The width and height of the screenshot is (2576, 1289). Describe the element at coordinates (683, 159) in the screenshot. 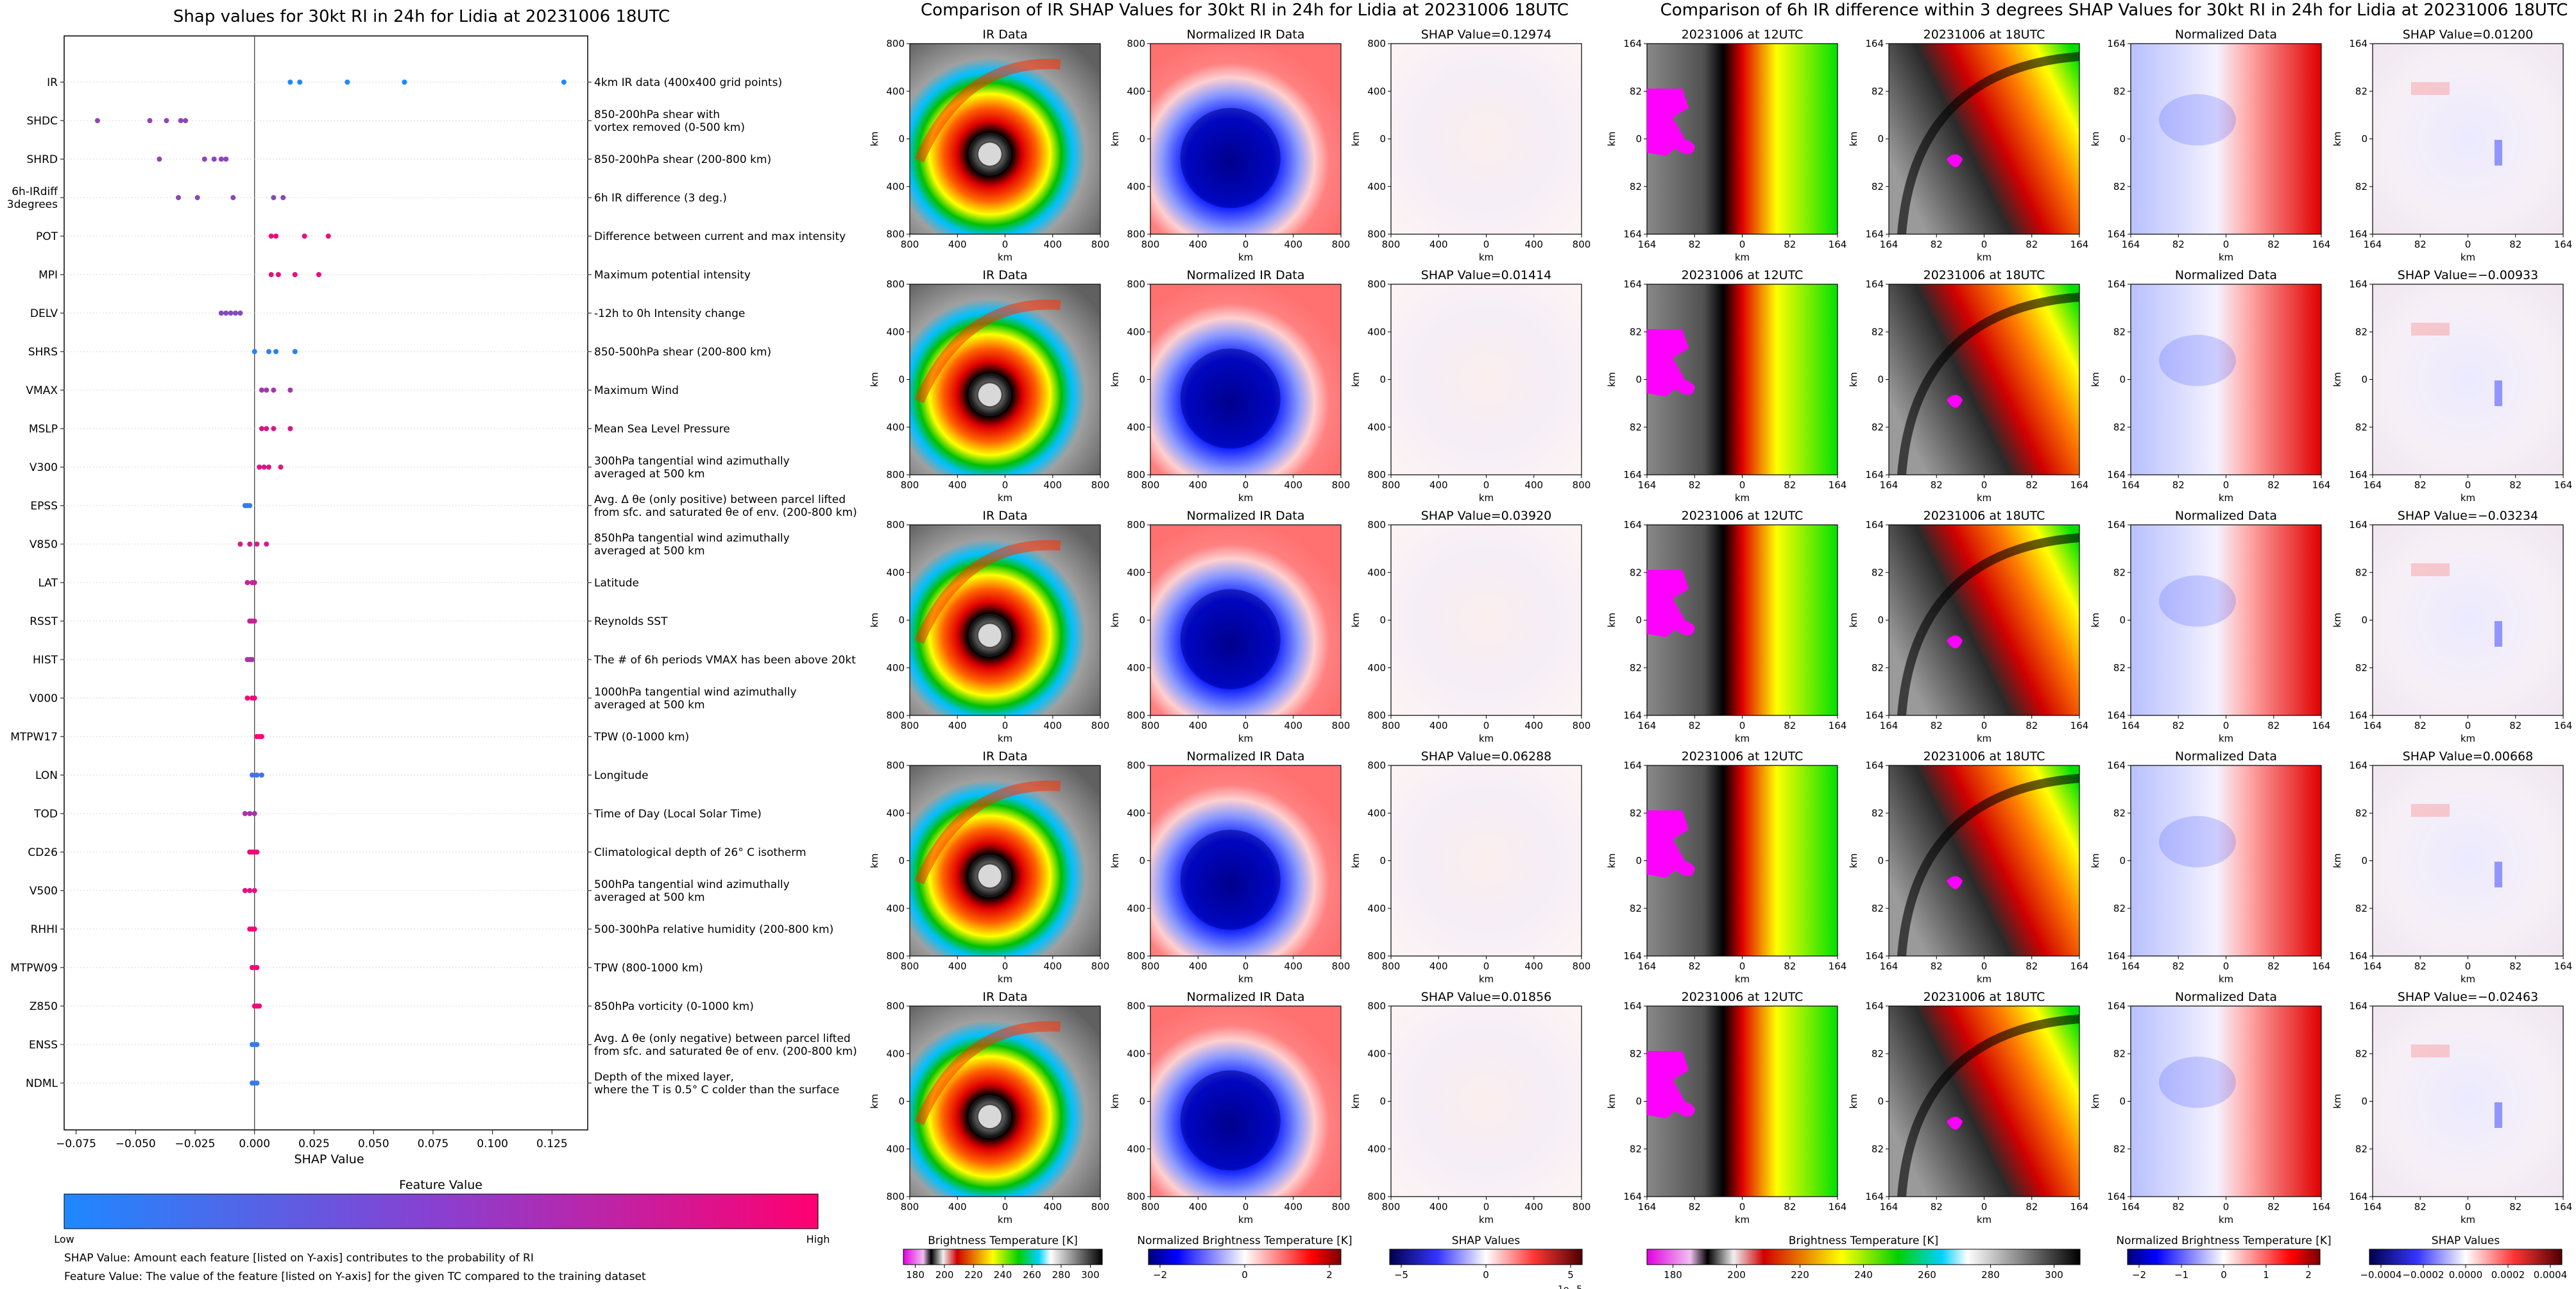

I see `feature-description: 850-200hPa shear (200-800 km)` at that location.